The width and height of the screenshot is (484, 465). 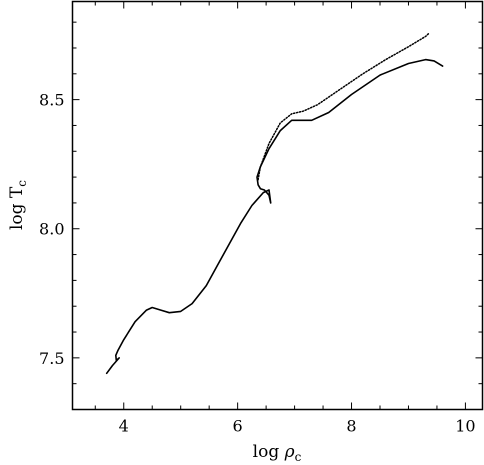 I want to click on x-tick-label: 4, so click(x=124, y=426).